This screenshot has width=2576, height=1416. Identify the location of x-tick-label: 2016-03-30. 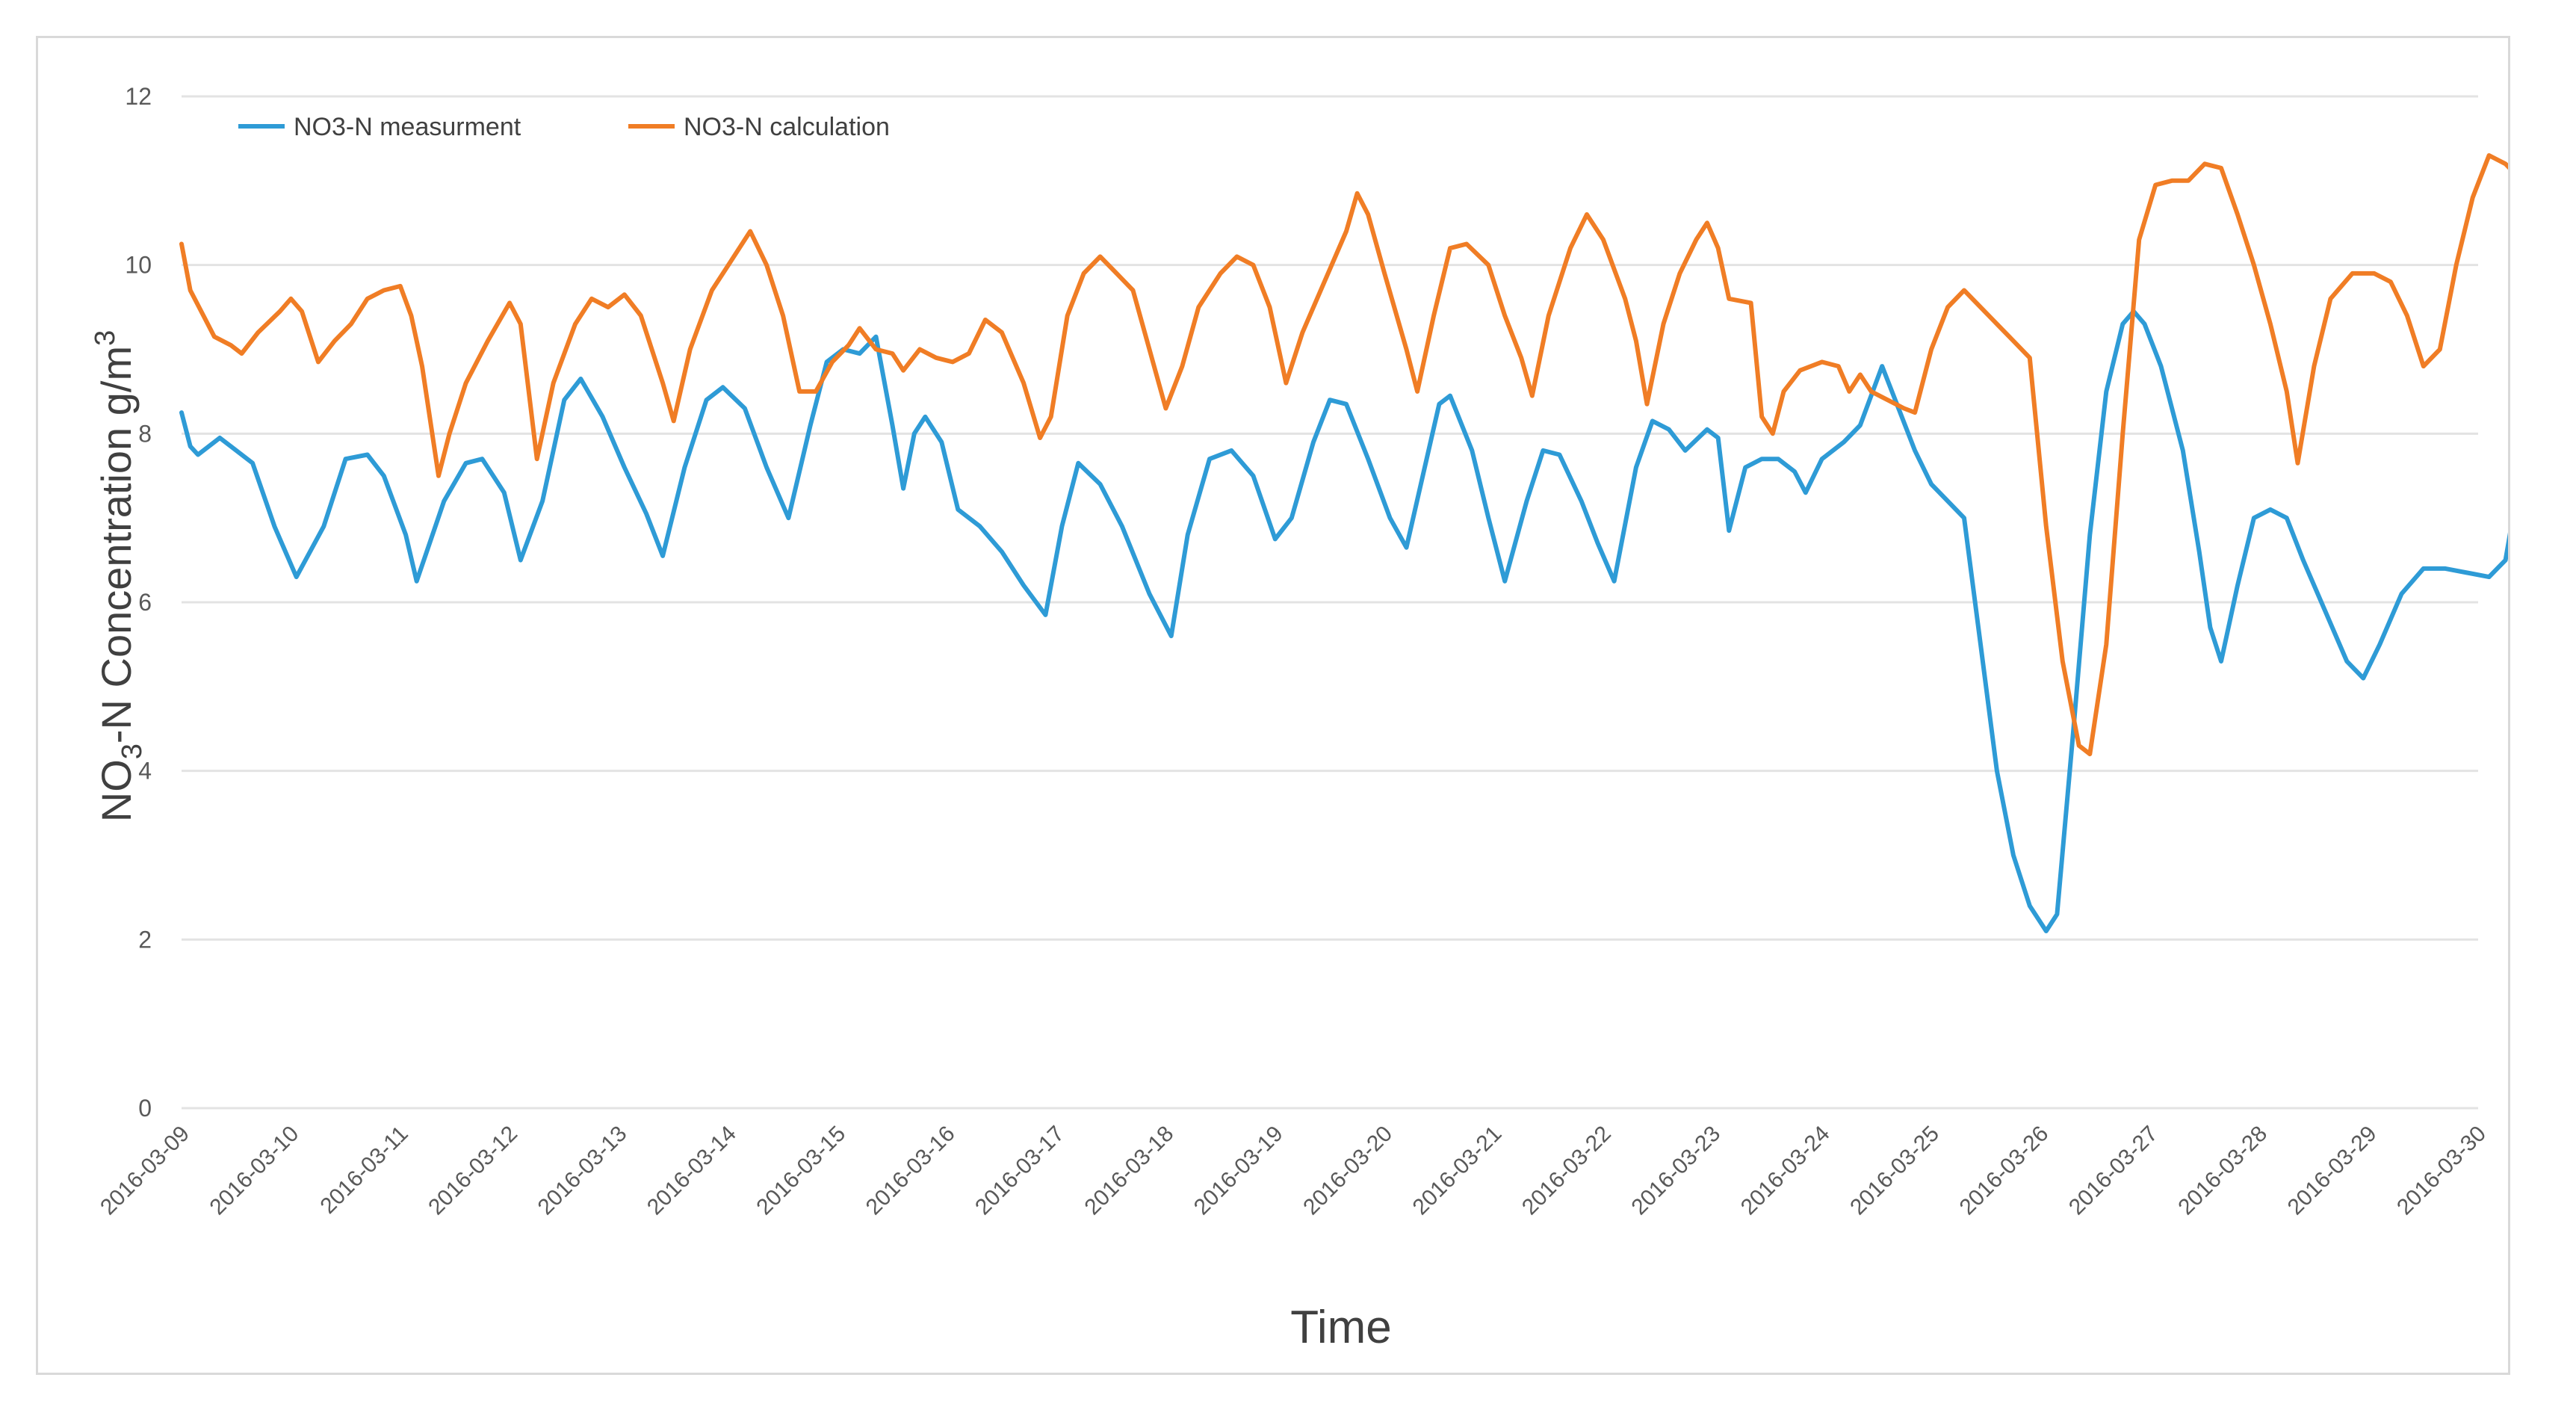
(2441, 1171).